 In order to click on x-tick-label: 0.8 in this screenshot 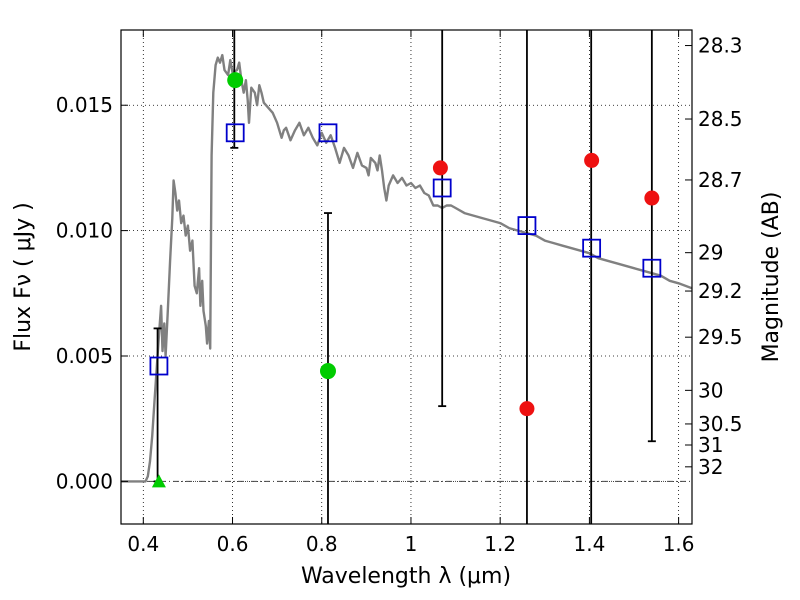, I will do `click(322, 544)`.